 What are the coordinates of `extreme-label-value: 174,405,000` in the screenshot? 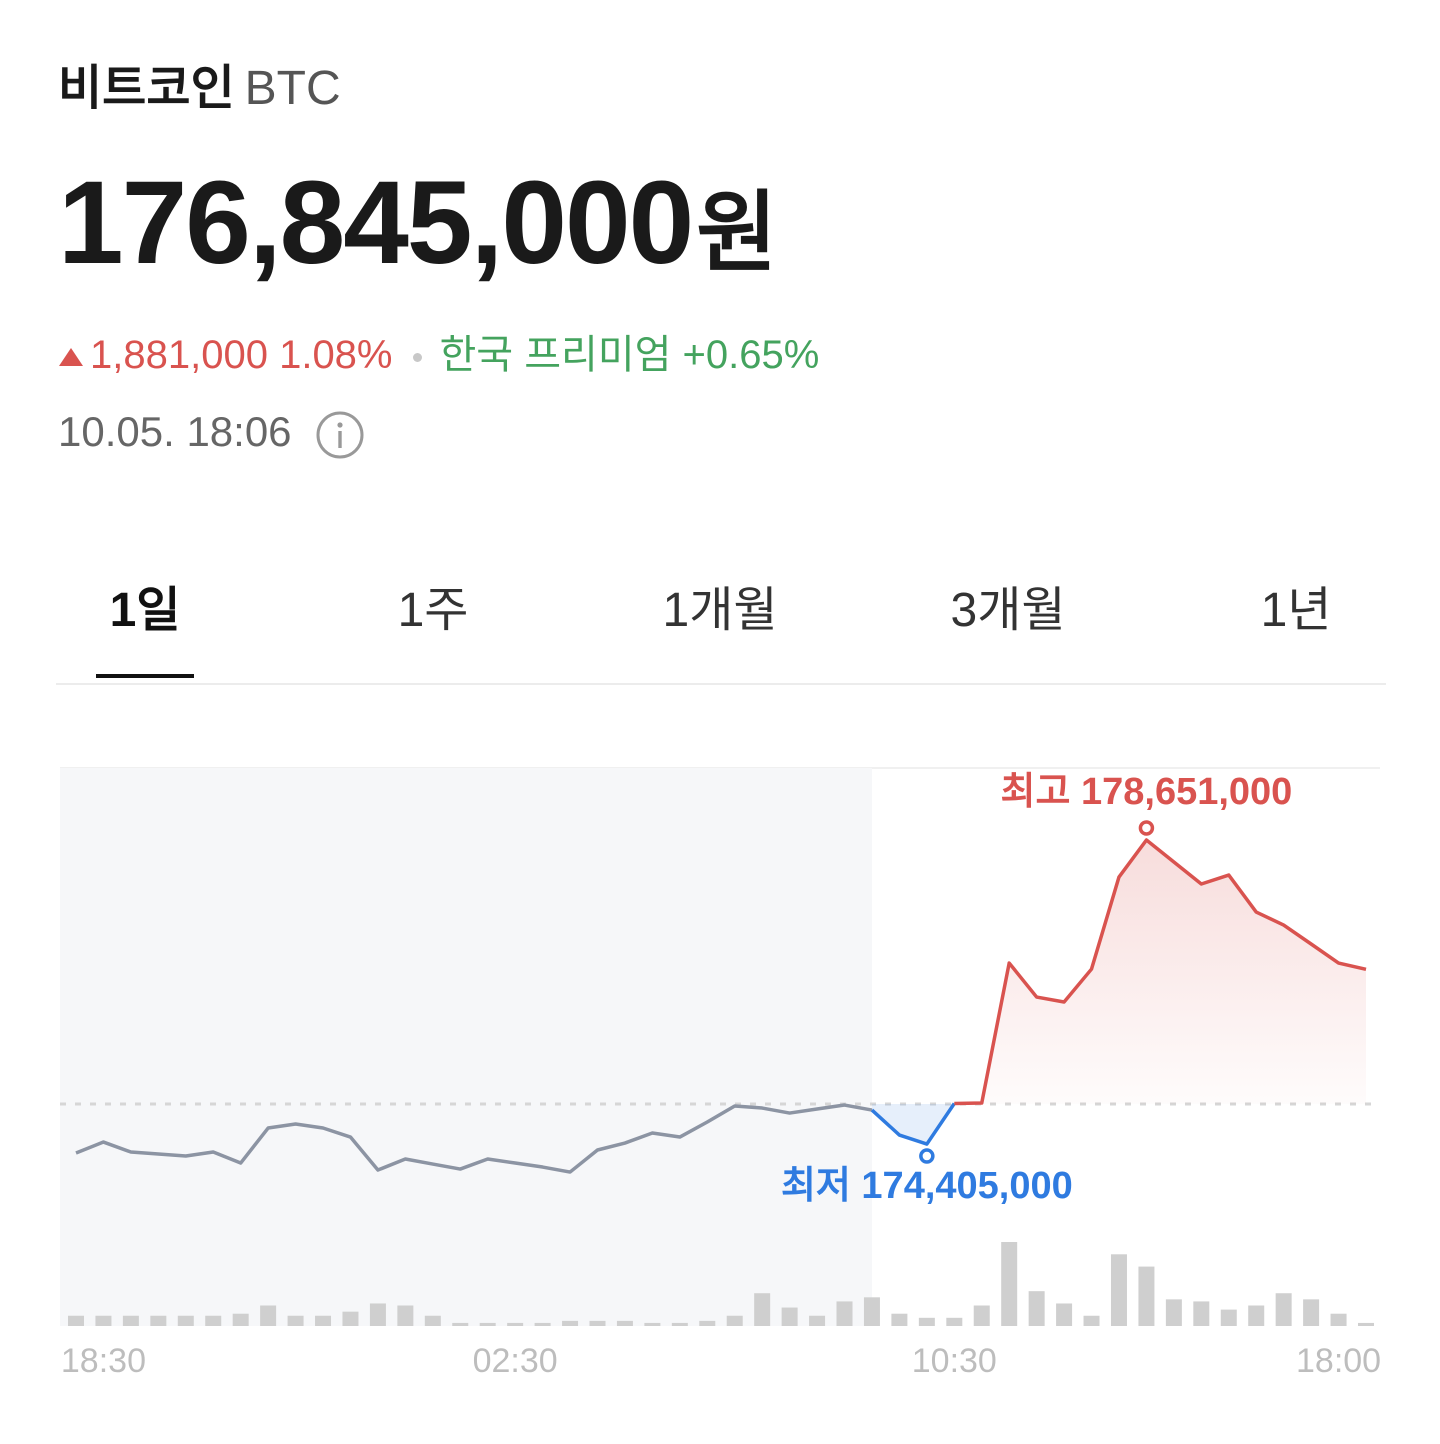 It's located at (966, 1186).